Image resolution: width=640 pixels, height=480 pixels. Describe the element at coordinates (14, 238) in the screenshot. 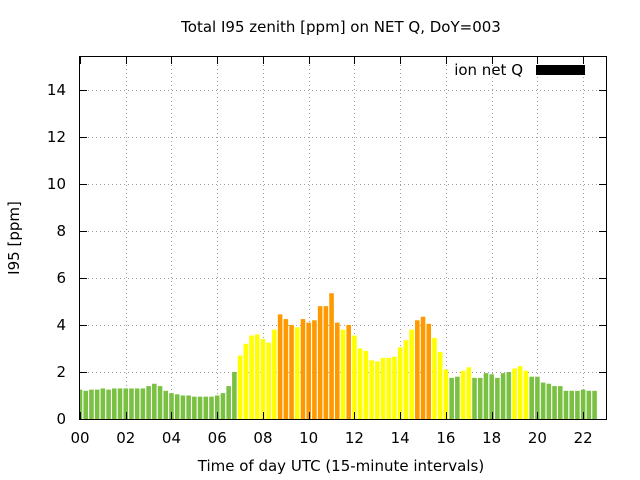

I see `y-axis-label: I95 [ppm]` at that location.